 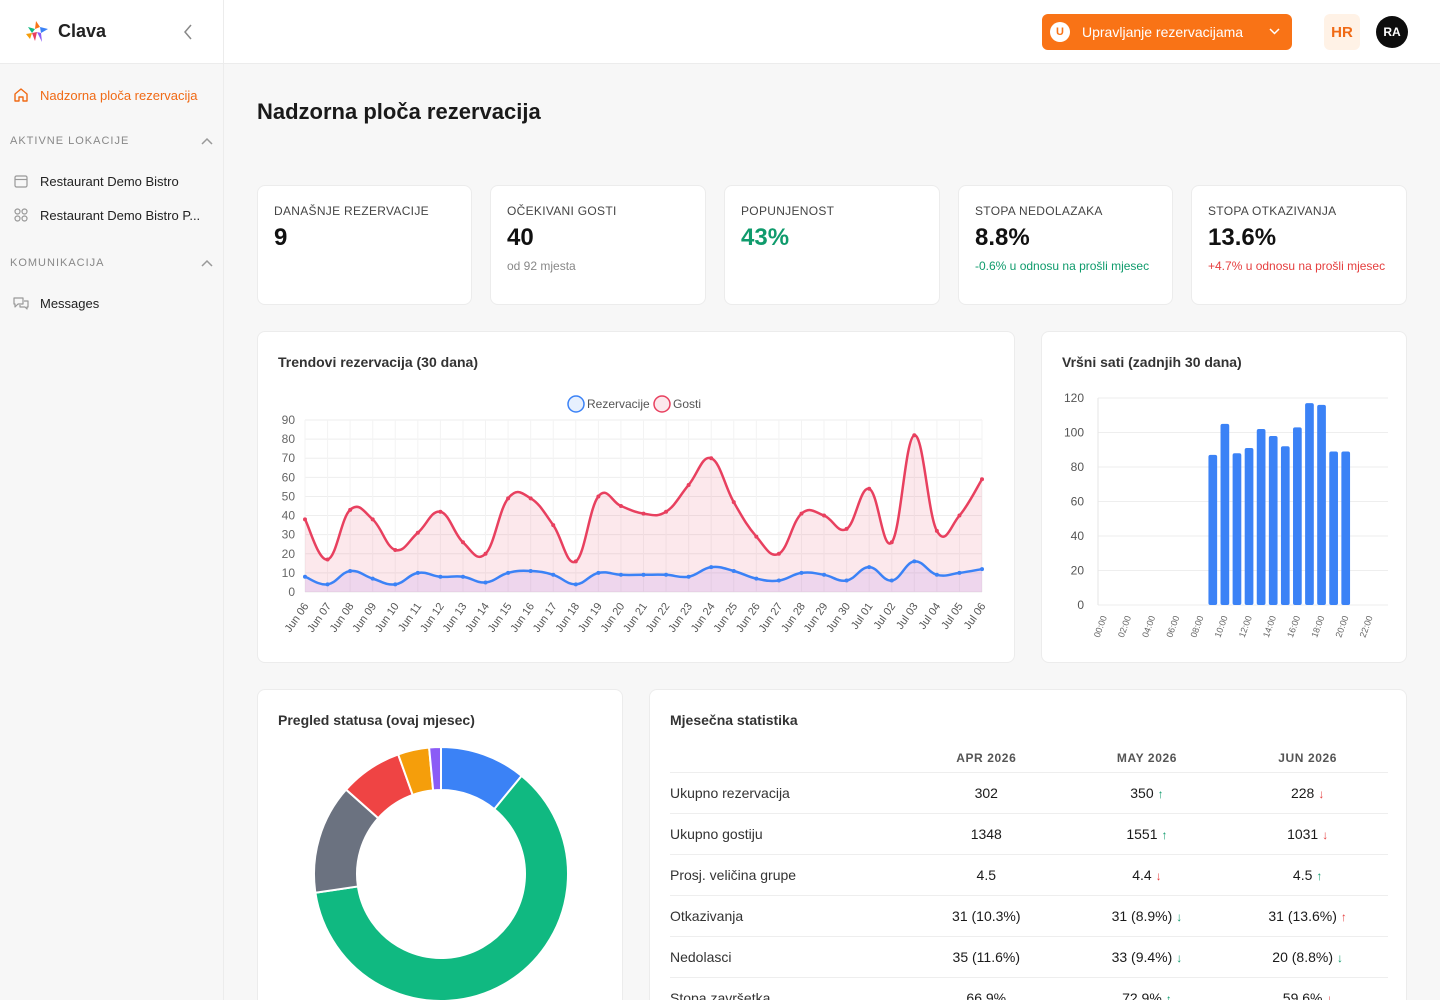 I want to click on kpi-change: -0.6% u odnosu na prošli mjesec, so click(x=1062, y=266).